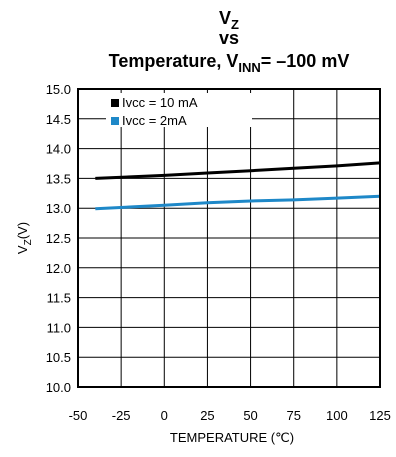 The width and height of the screenshot is (396, 457). I want to click on y-axis-label: VZ(V), so click(24, 238).